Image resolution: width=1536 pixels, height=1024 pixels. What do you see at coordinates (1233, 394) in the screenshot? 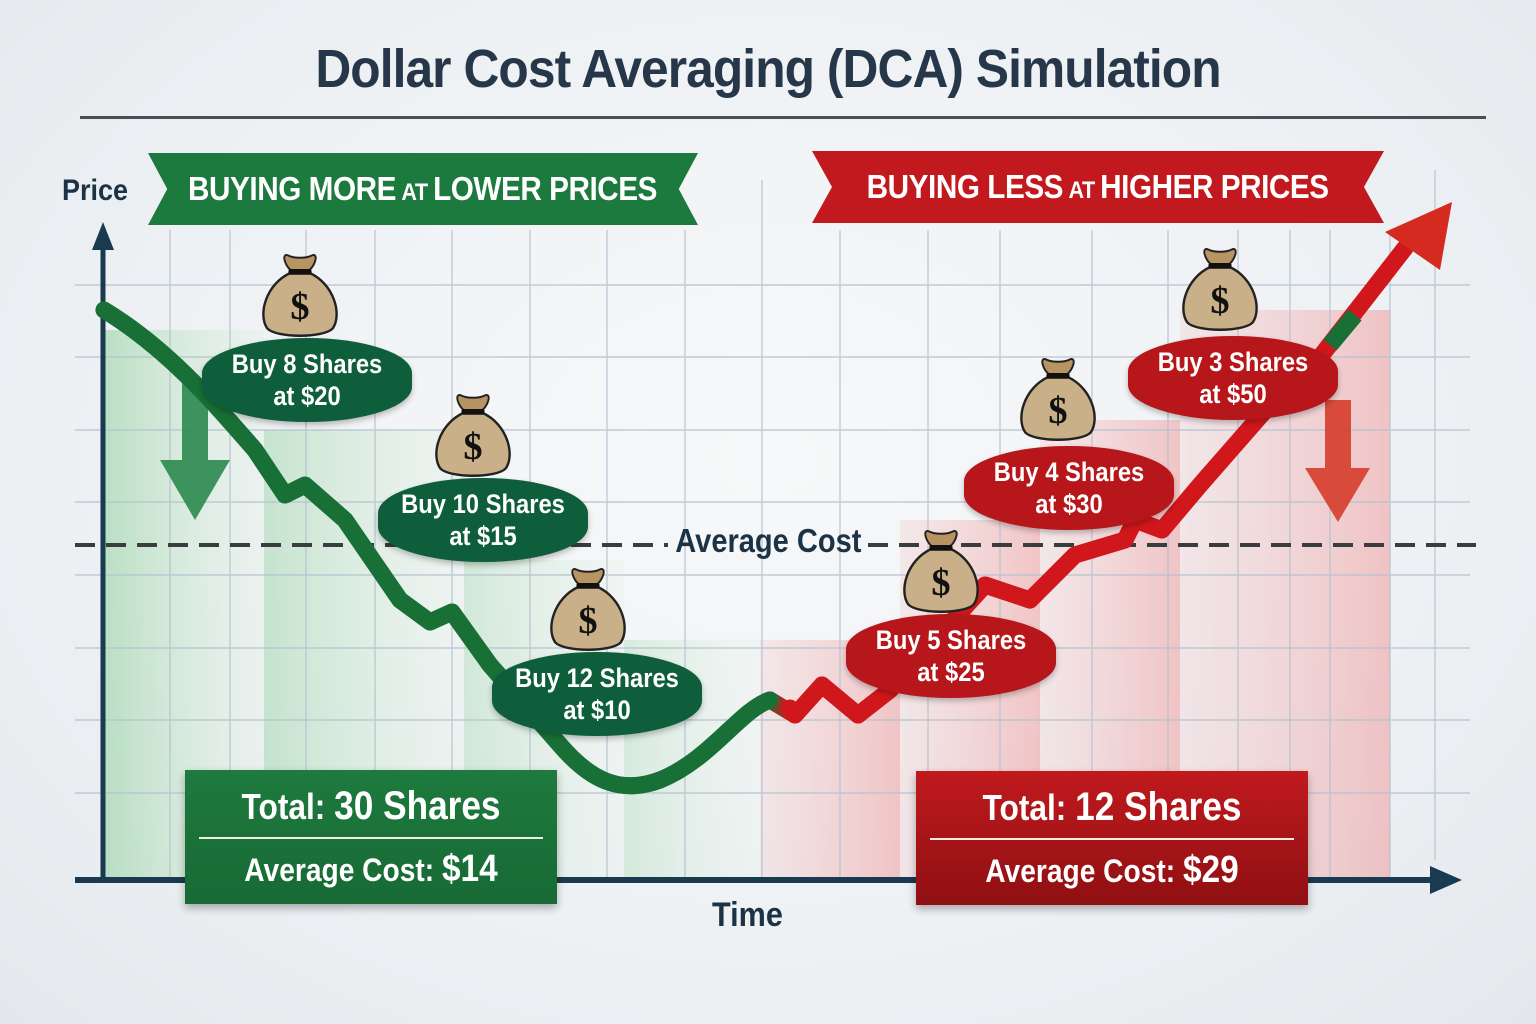
I see `purchase-price: at $50` at bounding box center [1233, 394].